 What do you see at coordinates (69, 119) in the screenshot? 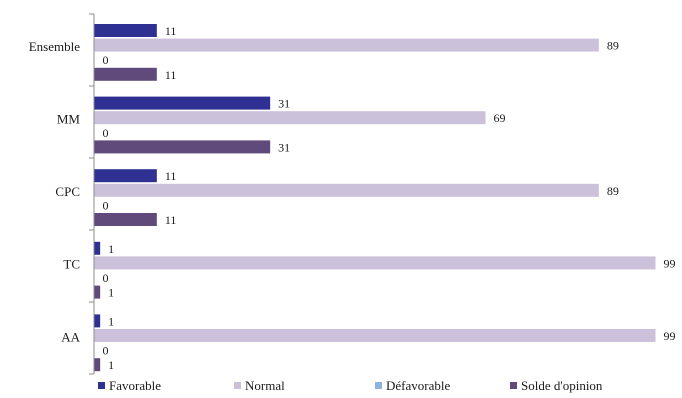
I see `category-label: MM` at bounding box center [69, 119].